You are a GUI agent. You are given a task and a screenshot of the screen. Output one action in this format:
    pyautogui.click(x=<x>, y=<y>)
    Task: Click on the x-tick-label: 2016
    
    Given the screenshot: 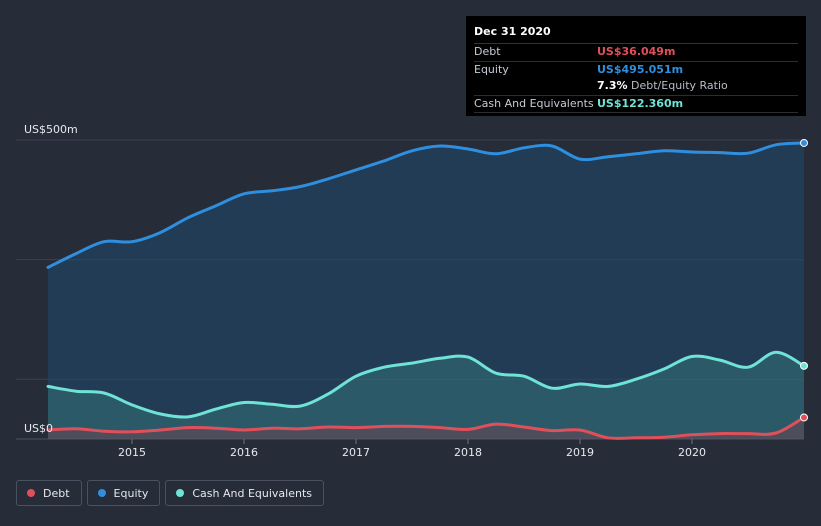 What is the action you would take?
    pyautogui.click(x=244, y=452)
    